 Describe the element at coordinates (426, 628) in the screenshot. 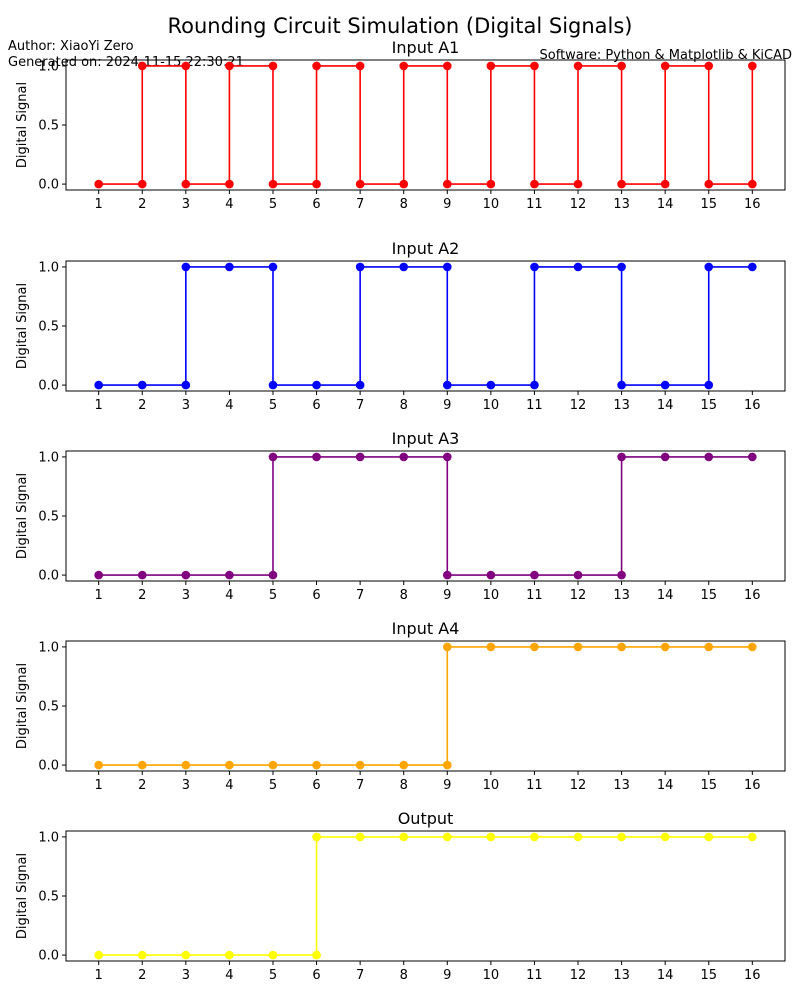

I see `subplot-title: Input A4` at that location.